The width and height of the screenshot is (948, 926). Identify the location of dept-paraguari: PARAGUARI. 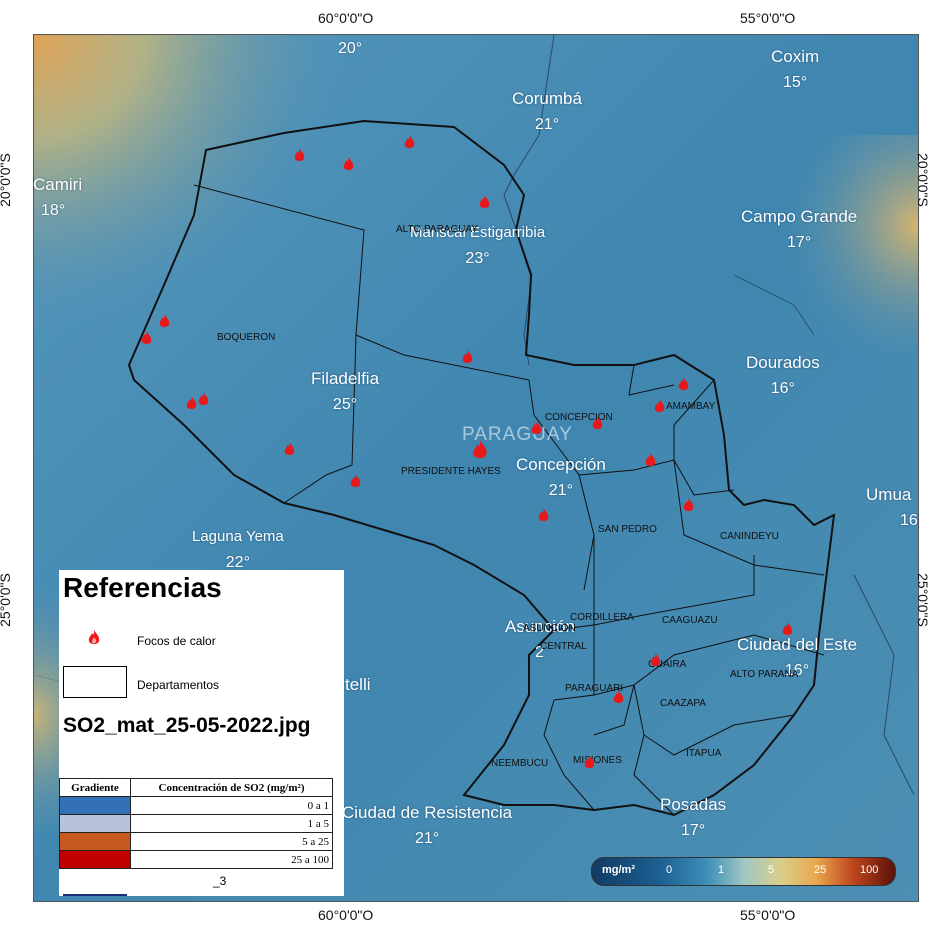
(594, 688).